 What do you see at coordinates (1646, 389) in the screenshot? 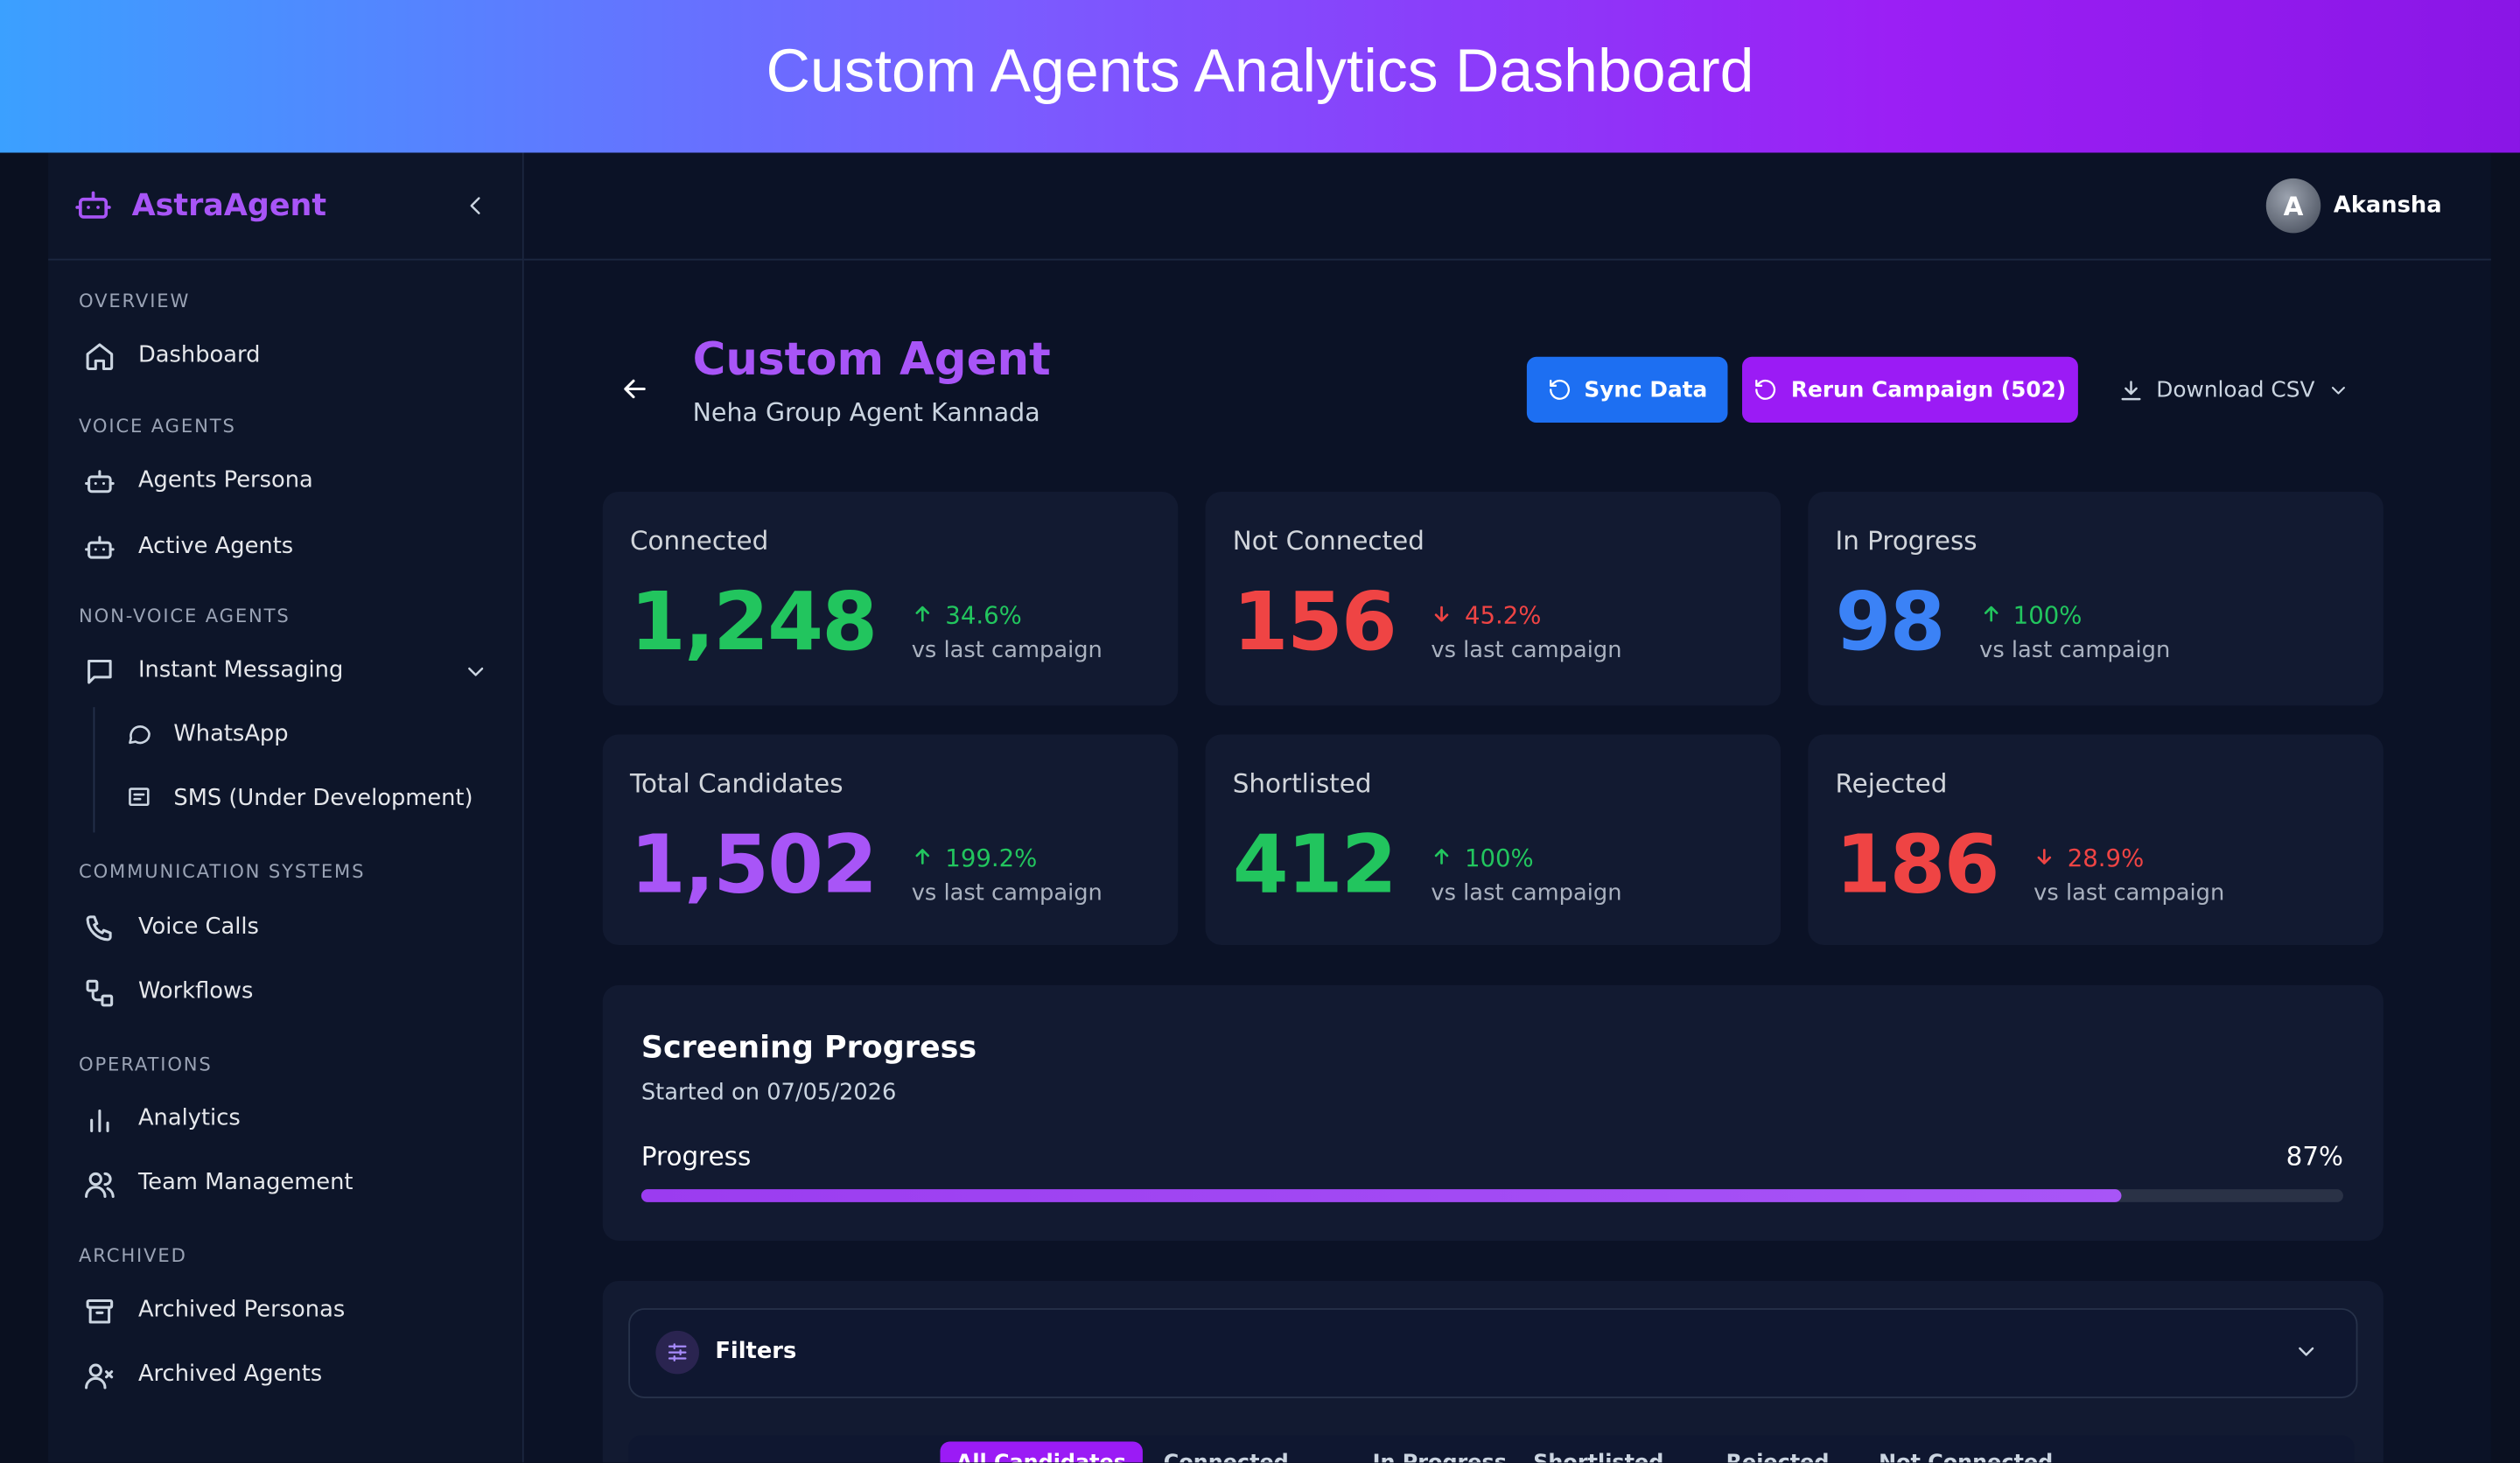
I see `button-label: Sync Data` at bounding box center [1646, 389].